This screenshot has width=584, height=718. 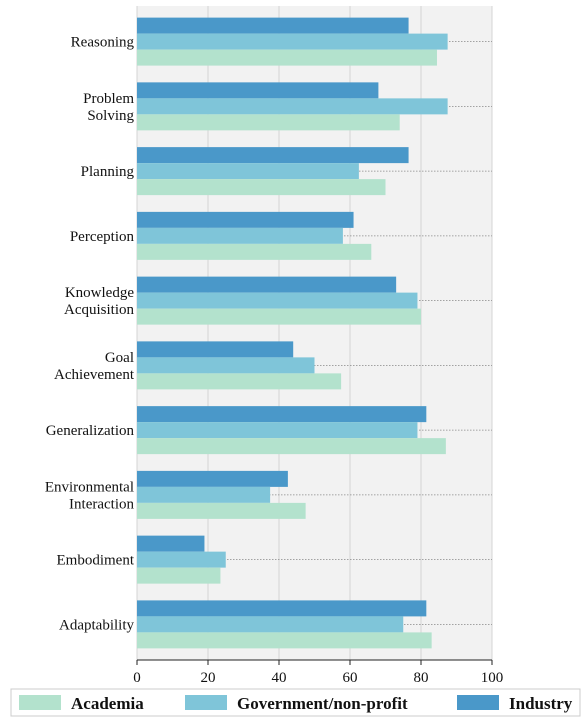 What do you see at coordinates (318, 673) in the screenshot?
I see `x-axis-ticks: 0 20 40 60 80 100` at bounding box center [318, 673].